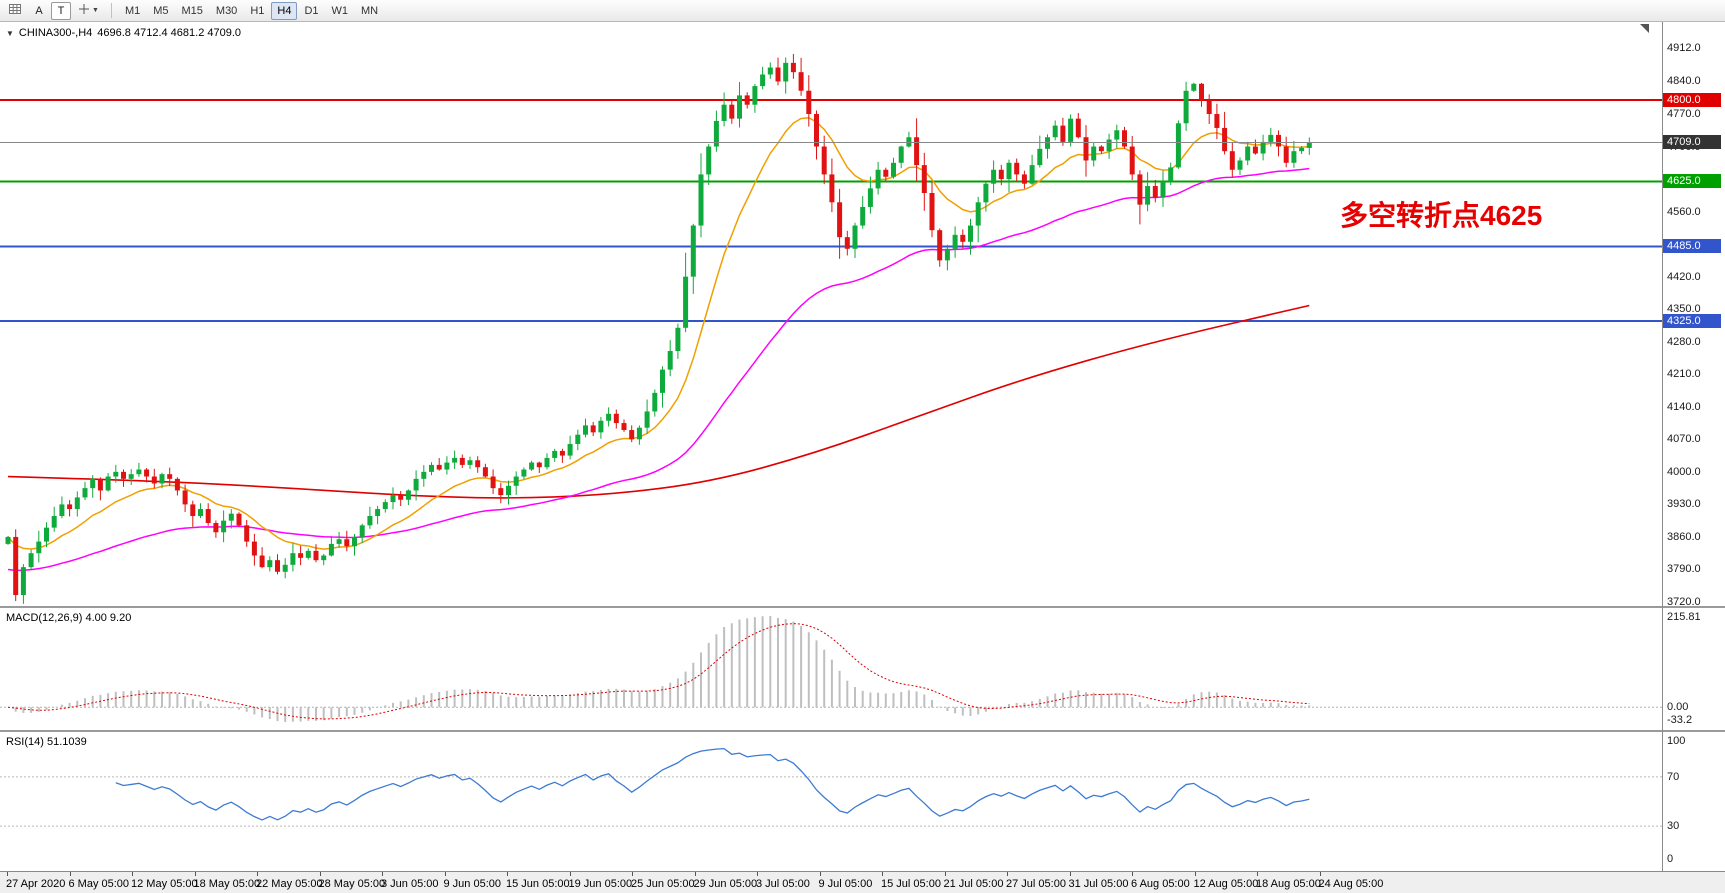  Describe the element at coordinates (61, 10) in the screenshot. I see `text-tool-button: T` at that location.